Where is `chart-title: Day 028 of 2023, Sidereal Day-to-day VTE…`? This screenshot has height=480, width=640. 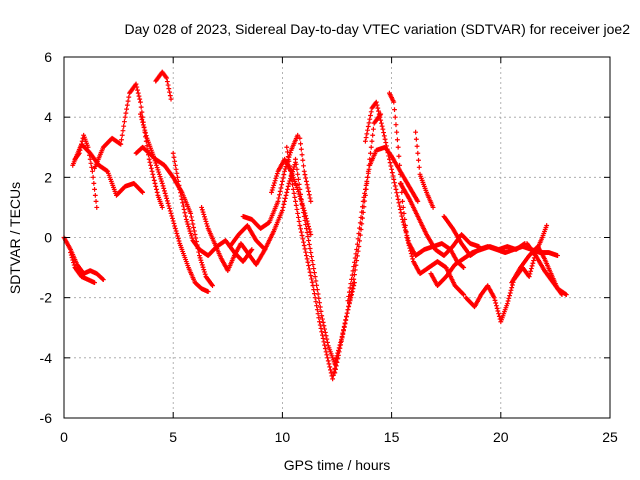
chart-title: Day 028 of 2023, Sidereal Day-to-day VTE… is located at coordinates (377, 29).